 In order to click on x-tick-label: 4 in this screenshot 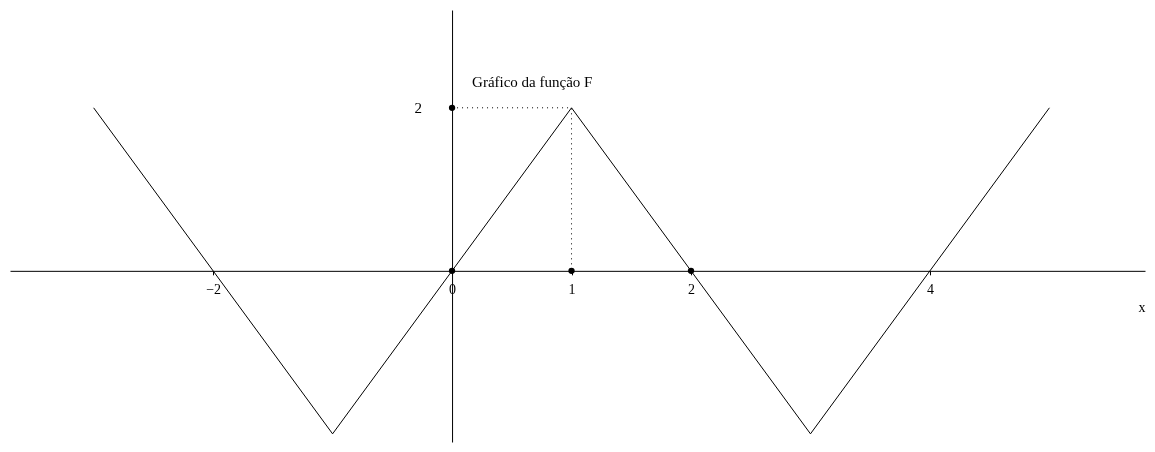, I will do `click(930, 290)`.